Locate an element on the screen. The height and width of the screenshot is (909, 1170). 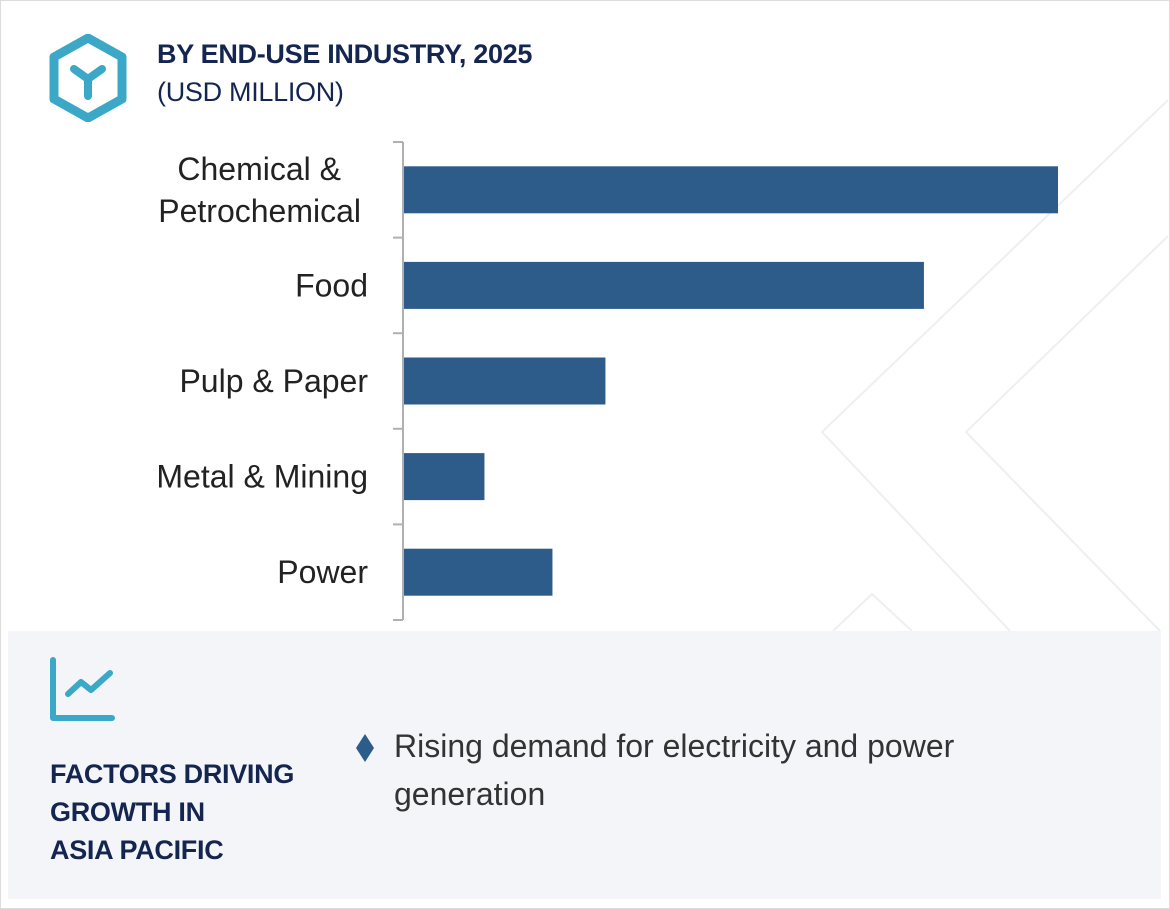
category-label-line: Pulp & Paper is located at coordinates (273, 381).